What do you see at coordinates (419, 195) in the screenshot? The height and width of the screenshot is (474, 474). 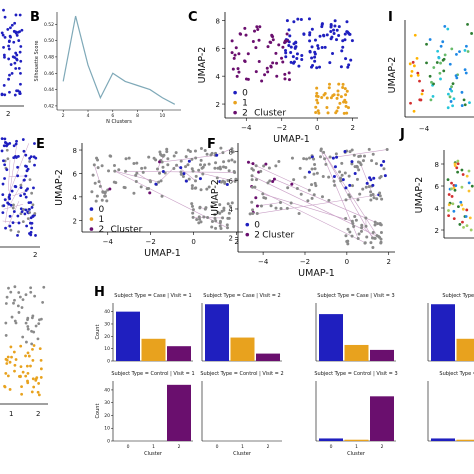 I see `panel-j-y-label: UMAP-2` at bounding box center [419, 195].